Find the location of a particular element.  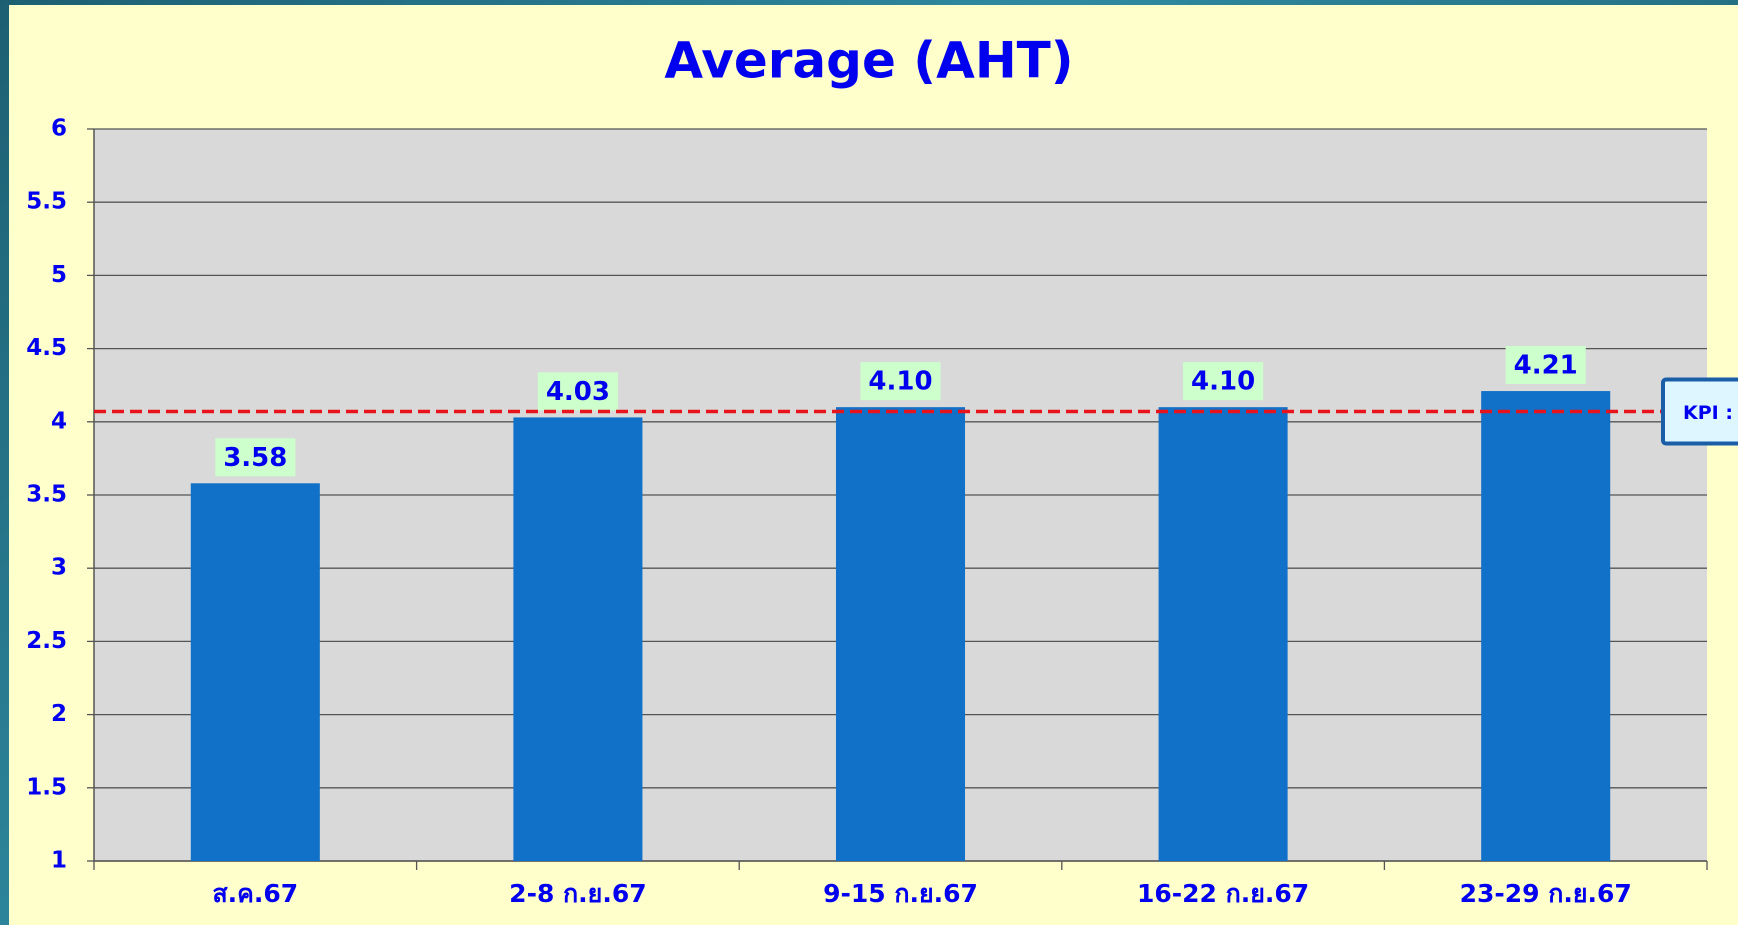

kpi-box is located at coordinates (1699, 411).